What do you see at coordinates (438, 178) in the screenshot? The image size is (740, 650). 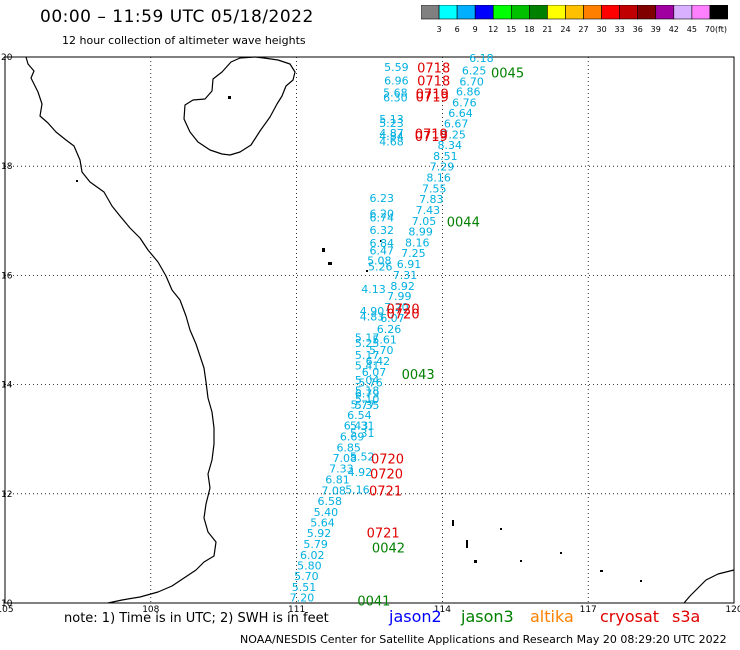 I see `swh-value: 8.16` at bounding box center [438, 178].